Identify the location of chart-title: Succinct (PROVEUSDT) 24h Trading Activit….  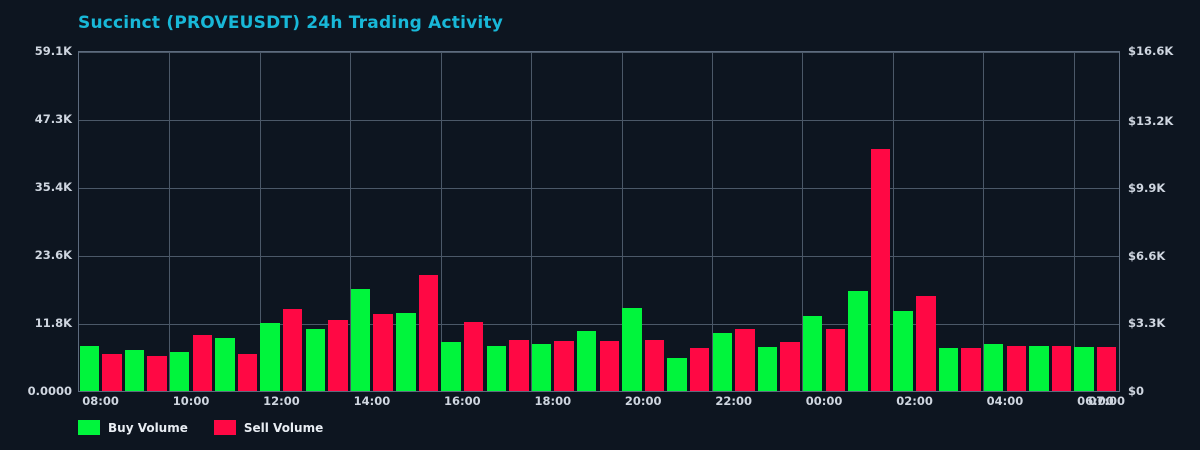
(291, 23).